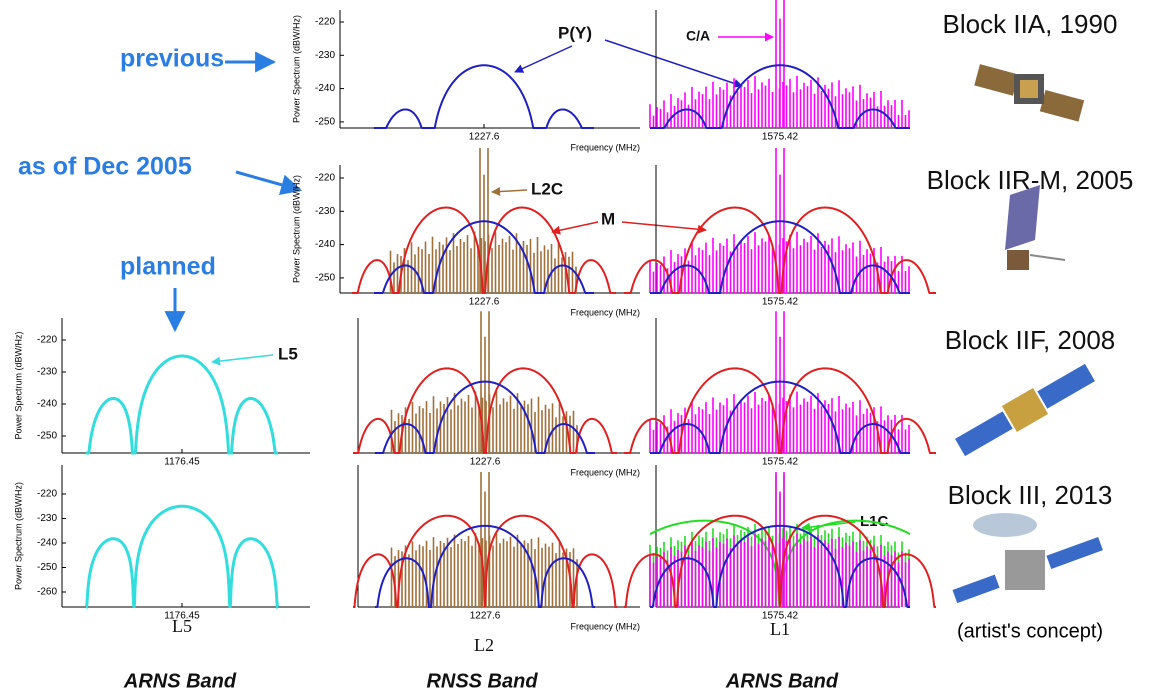  Describe the element at coordinates (608, 218) in the screenshot. I see `annotation: M` at that location.